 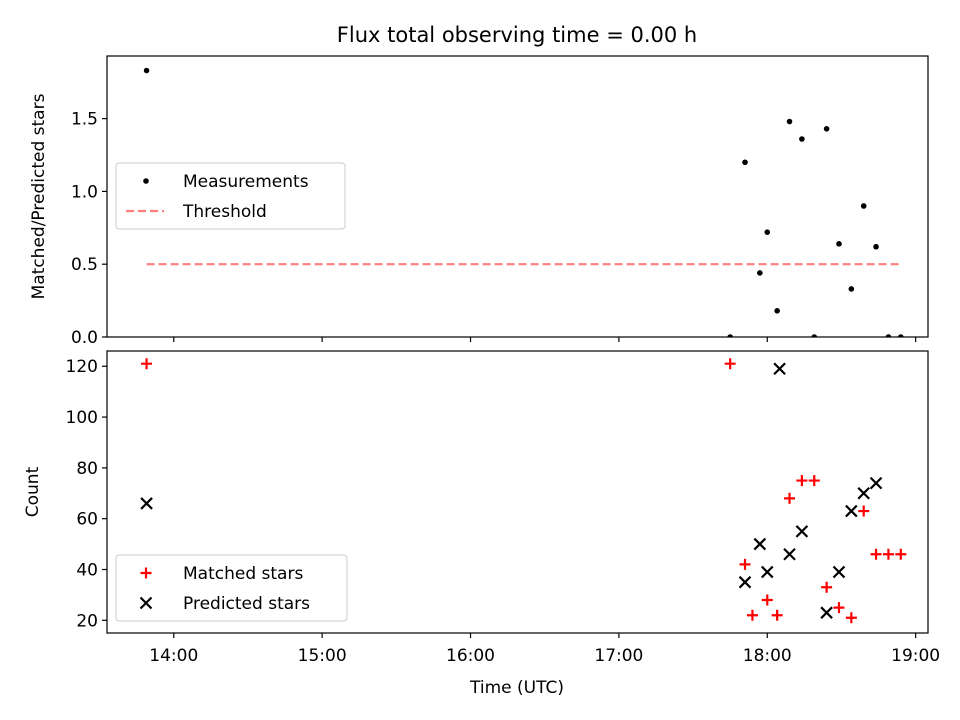 I want to click on y-tick-label: 40, so click(x=87, y=570).